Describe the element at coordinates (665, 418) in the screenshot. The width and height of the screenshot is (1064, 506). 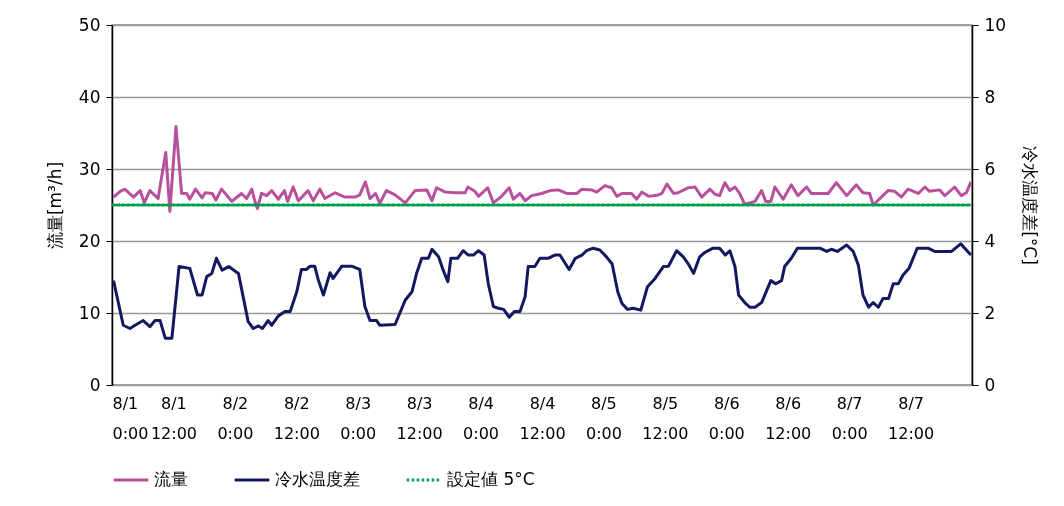
I see `x-tick-label: 8/5 12:00` at that location.